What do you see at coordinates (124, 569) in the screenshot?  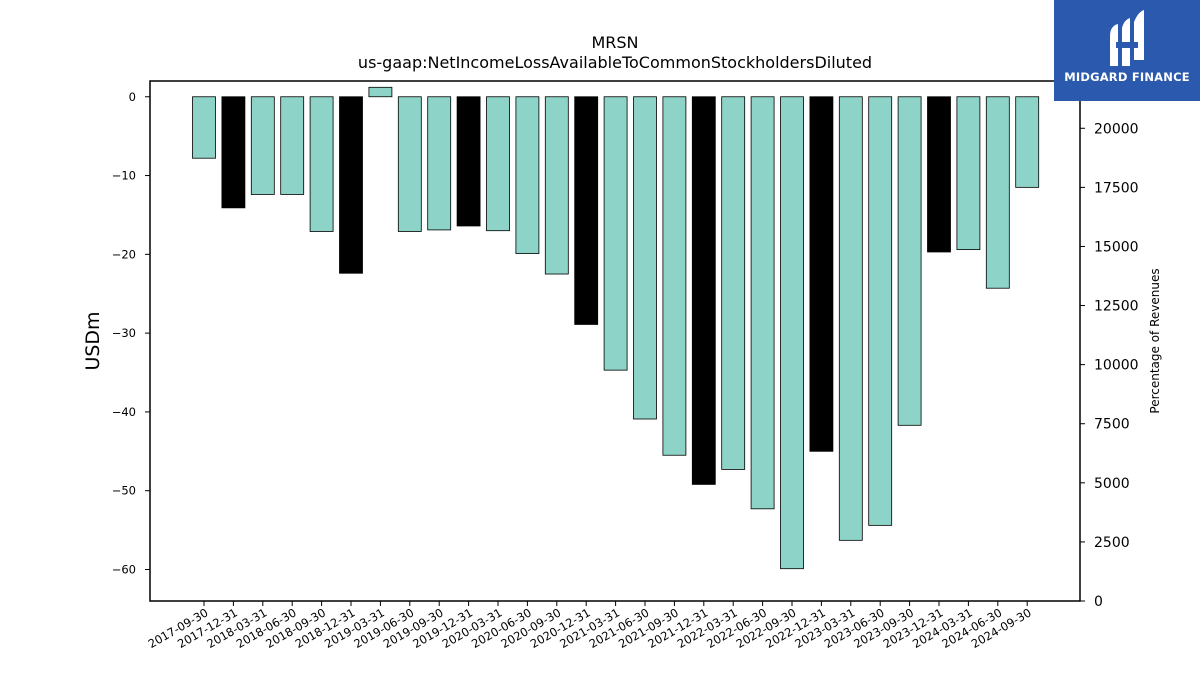 I see `y-tick-label: −60` at bounding box center [124, 569].